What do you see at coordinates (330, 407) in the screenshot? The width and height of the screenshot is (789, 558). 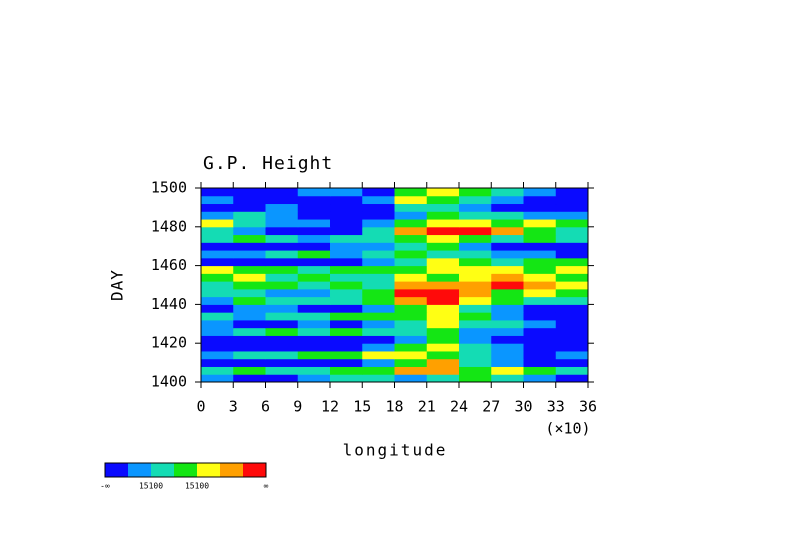 I see `x-tick-label: 12` at bounding box center [330, 407].